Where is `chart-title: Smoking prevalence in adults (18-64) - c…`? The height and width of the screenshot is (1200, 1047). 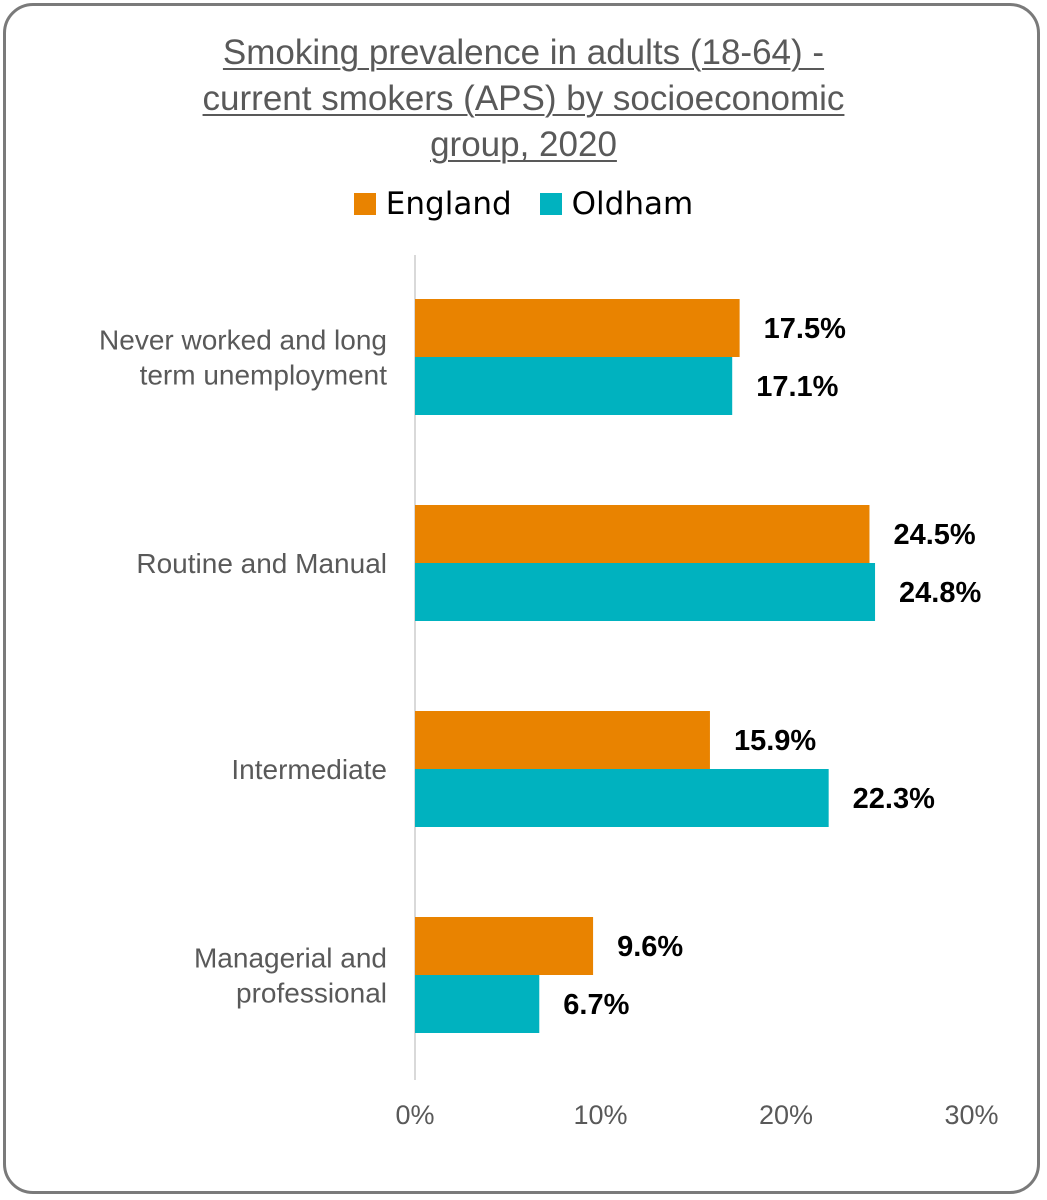 chart-title: Smoking prevalence in adults (18-64) - c… is located at coordinates (523, 99).